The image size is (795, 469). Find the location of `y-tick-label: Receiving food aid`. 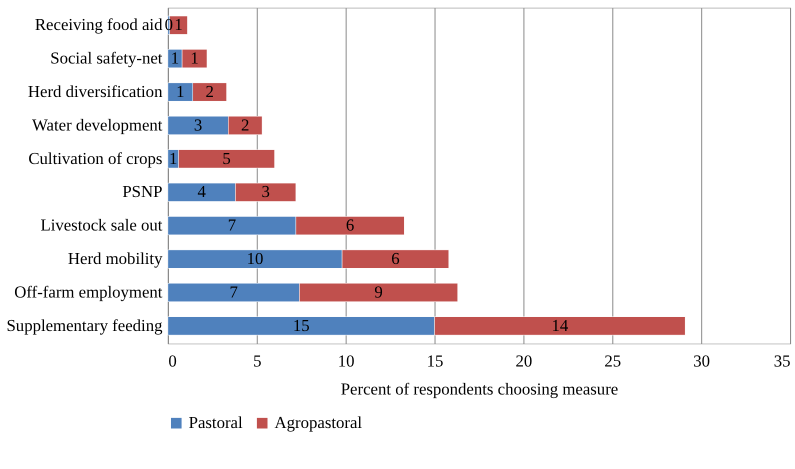

y-tick-label: Receiving food aid is located at coordinates (99, 24).